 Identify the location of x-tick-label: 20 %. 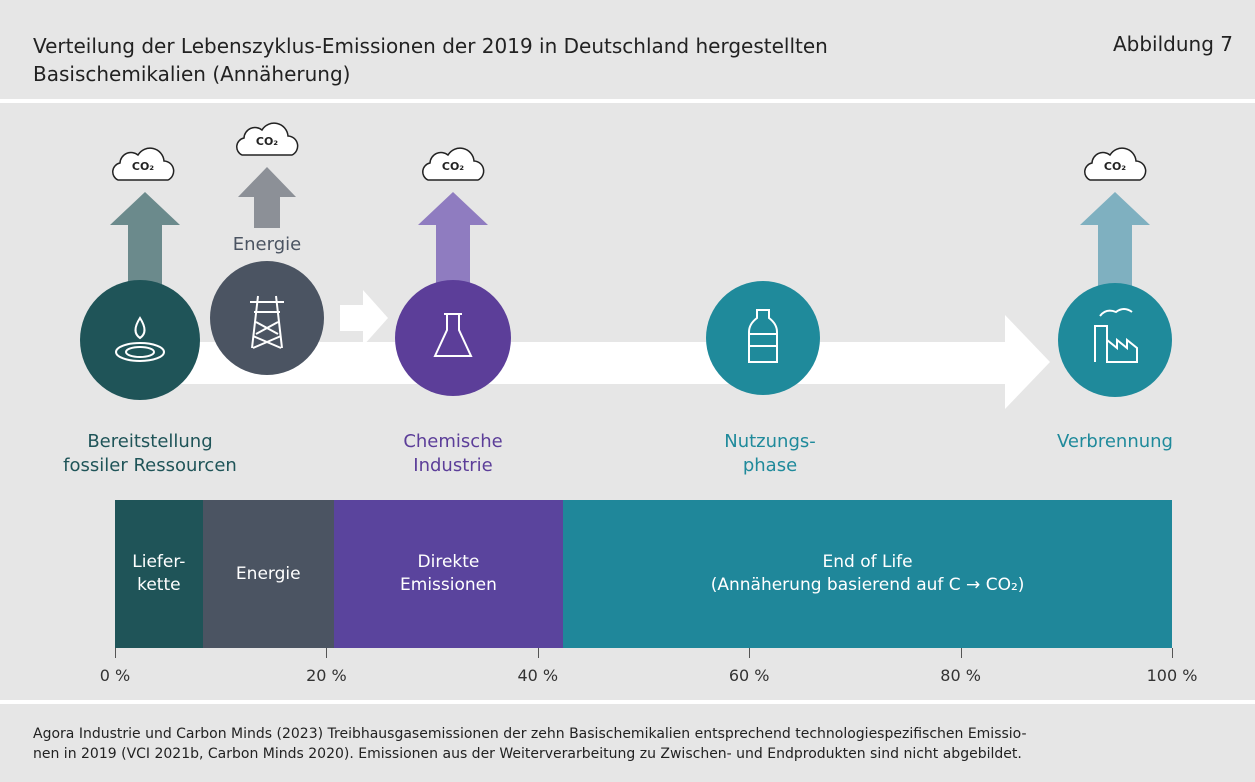
(326, 675).